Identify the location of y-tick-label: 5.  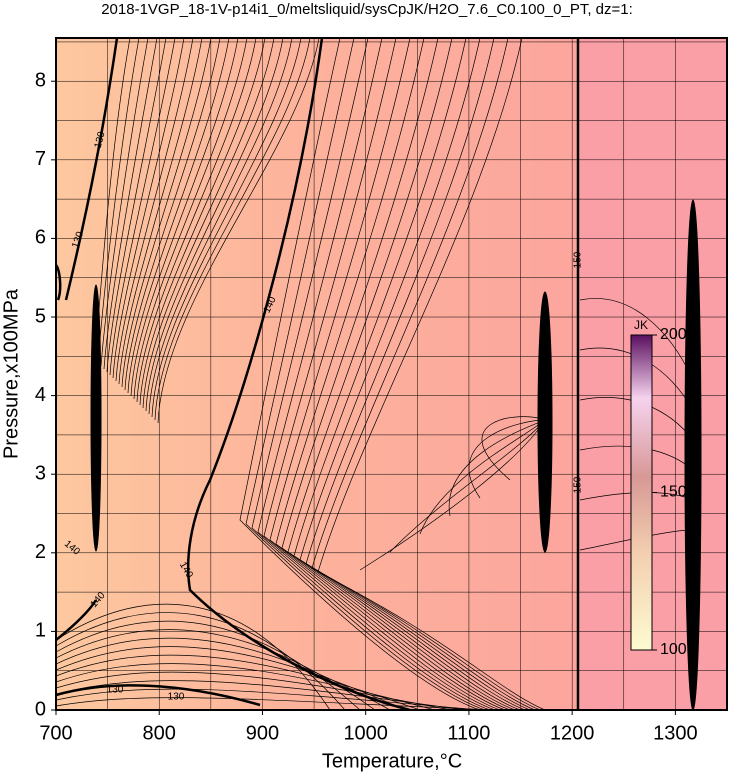
(40, 316).